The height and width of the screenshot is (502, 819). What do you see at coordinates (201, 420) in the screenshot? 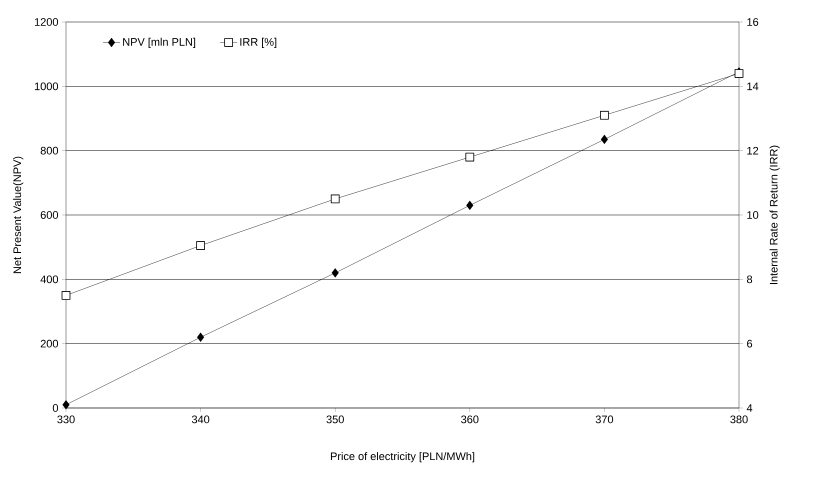
I see `x-tick-label: 340` at bounding box center [201, 420].